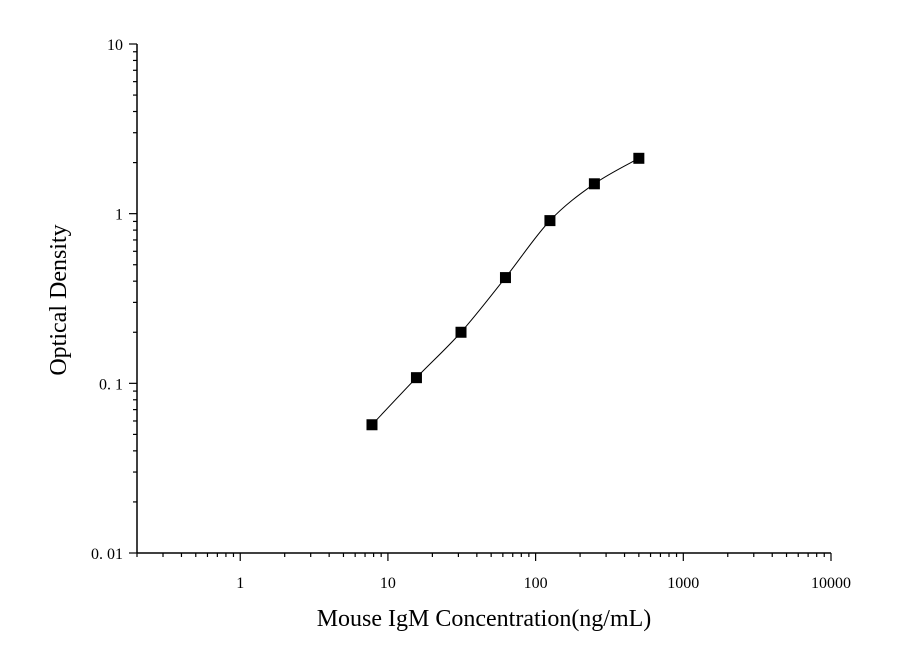 This screenshot has width=919, height=660. What do you see at coordinates (484, 619) in the screenshot?
I see `x-axis-title: Mouse IgM Concentration(ng/mL)` at bounding box center [484, 619].